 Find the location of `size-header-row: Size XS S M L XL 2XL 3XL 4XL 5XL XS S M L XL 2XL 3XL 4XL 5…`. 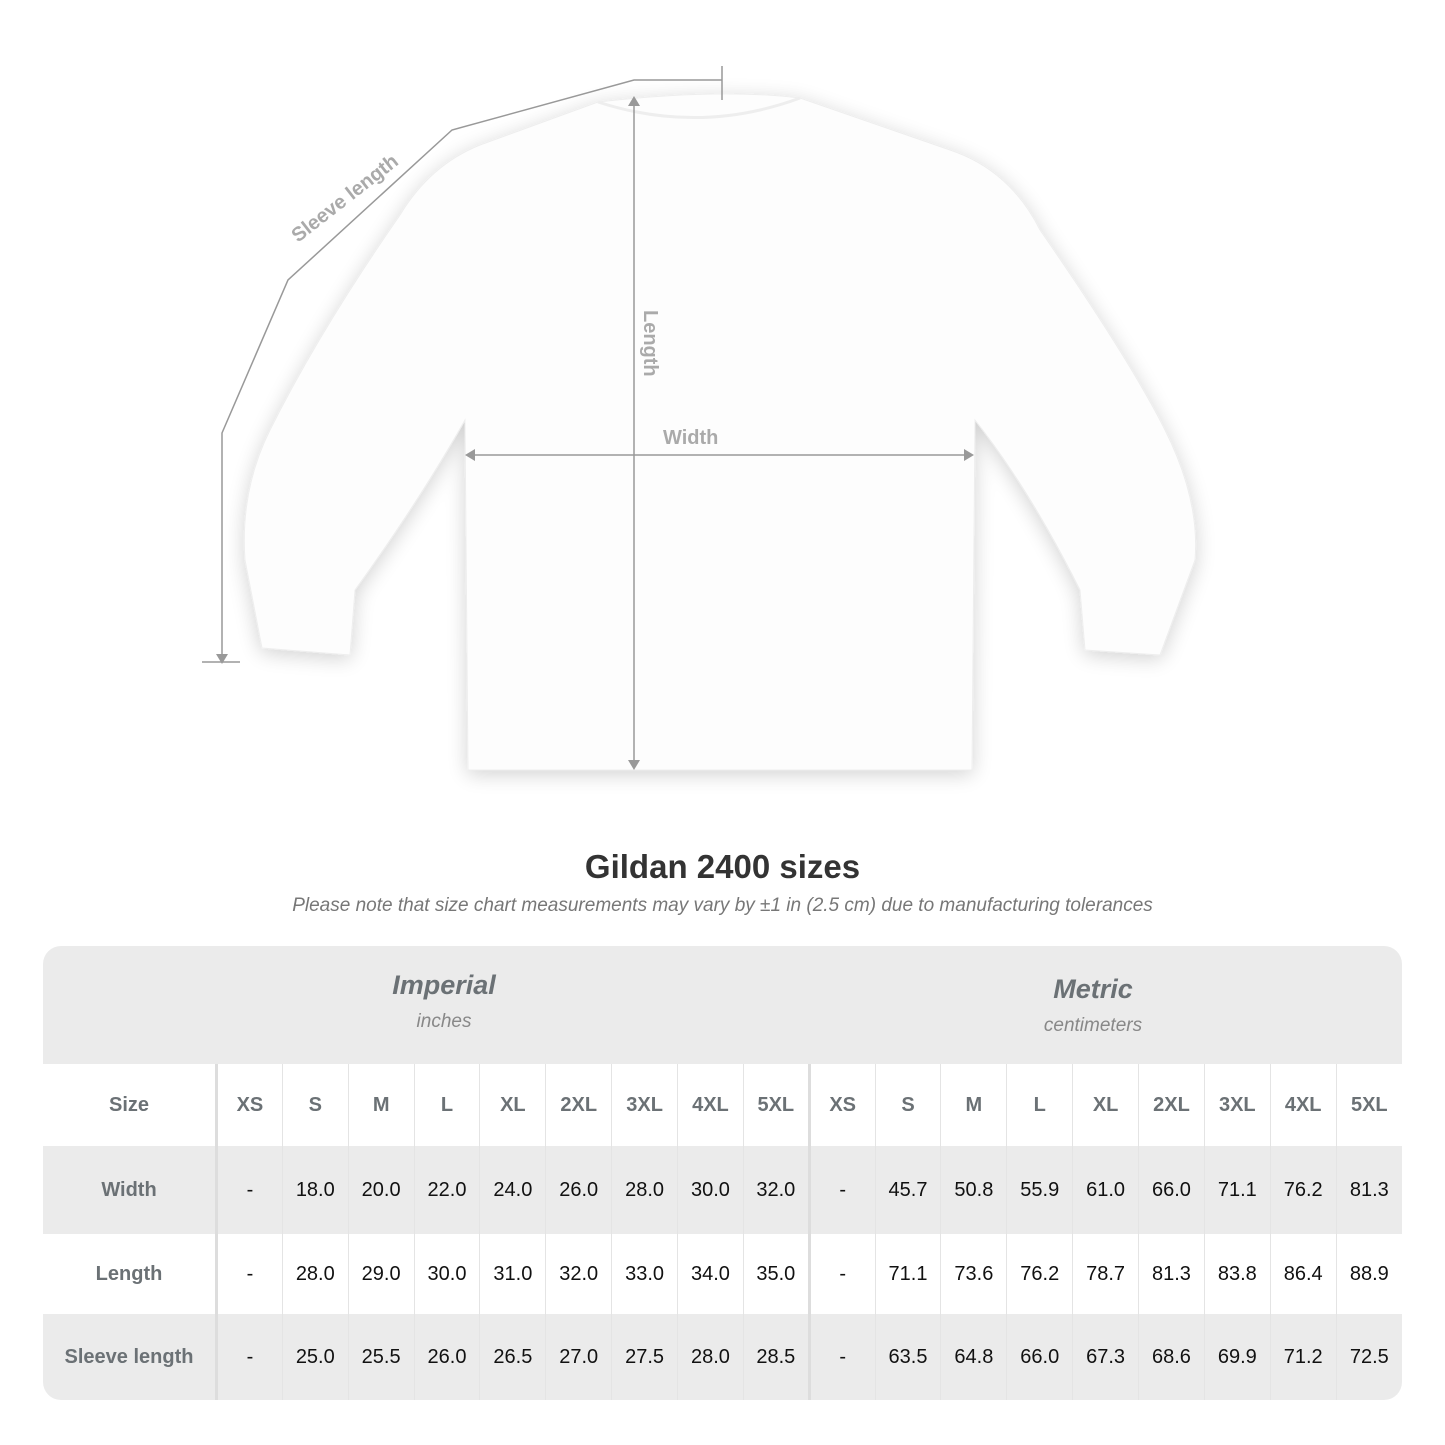

size-header-row: Size XS S M L XL 2XL 3XL 4XL 5XL XS S M L XL 2XL 3XL 4XL 5… is located at coordinates (722, 1105).